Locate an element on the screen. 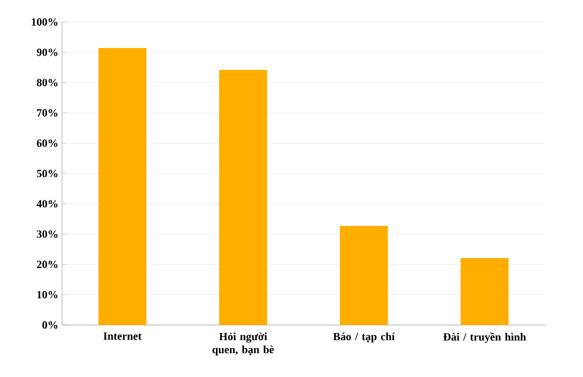 Image resolution: width=583 pixels, height=377 pixels. y-tick-label: 50% is located at coordinates (47, 174).